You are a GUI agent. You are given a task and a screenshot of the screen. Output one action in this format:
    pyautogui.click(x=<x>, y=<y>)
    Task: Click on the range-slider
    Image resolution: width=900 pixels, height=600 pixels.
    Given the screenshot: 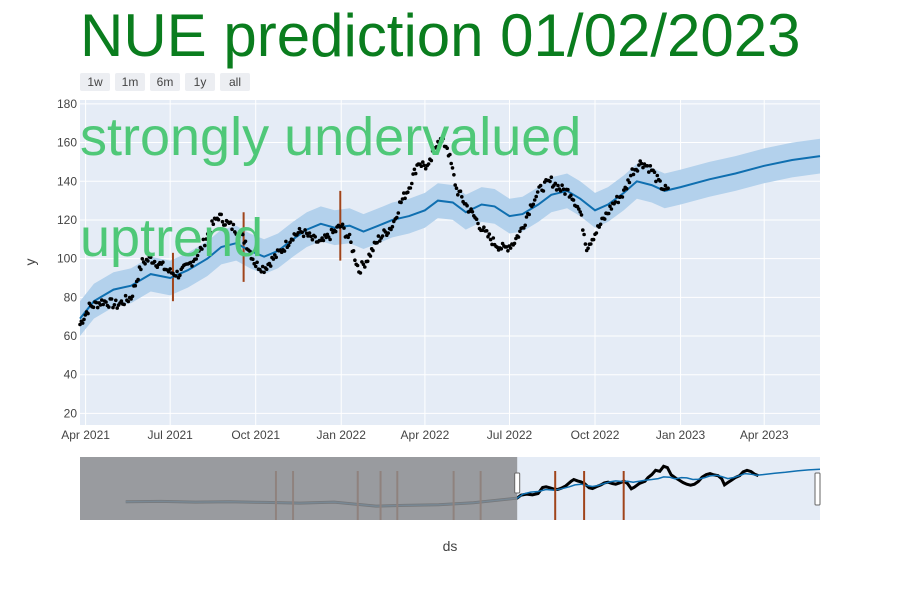 What is the action you would take?
    pyautogui.click(x=450, y=488)
    